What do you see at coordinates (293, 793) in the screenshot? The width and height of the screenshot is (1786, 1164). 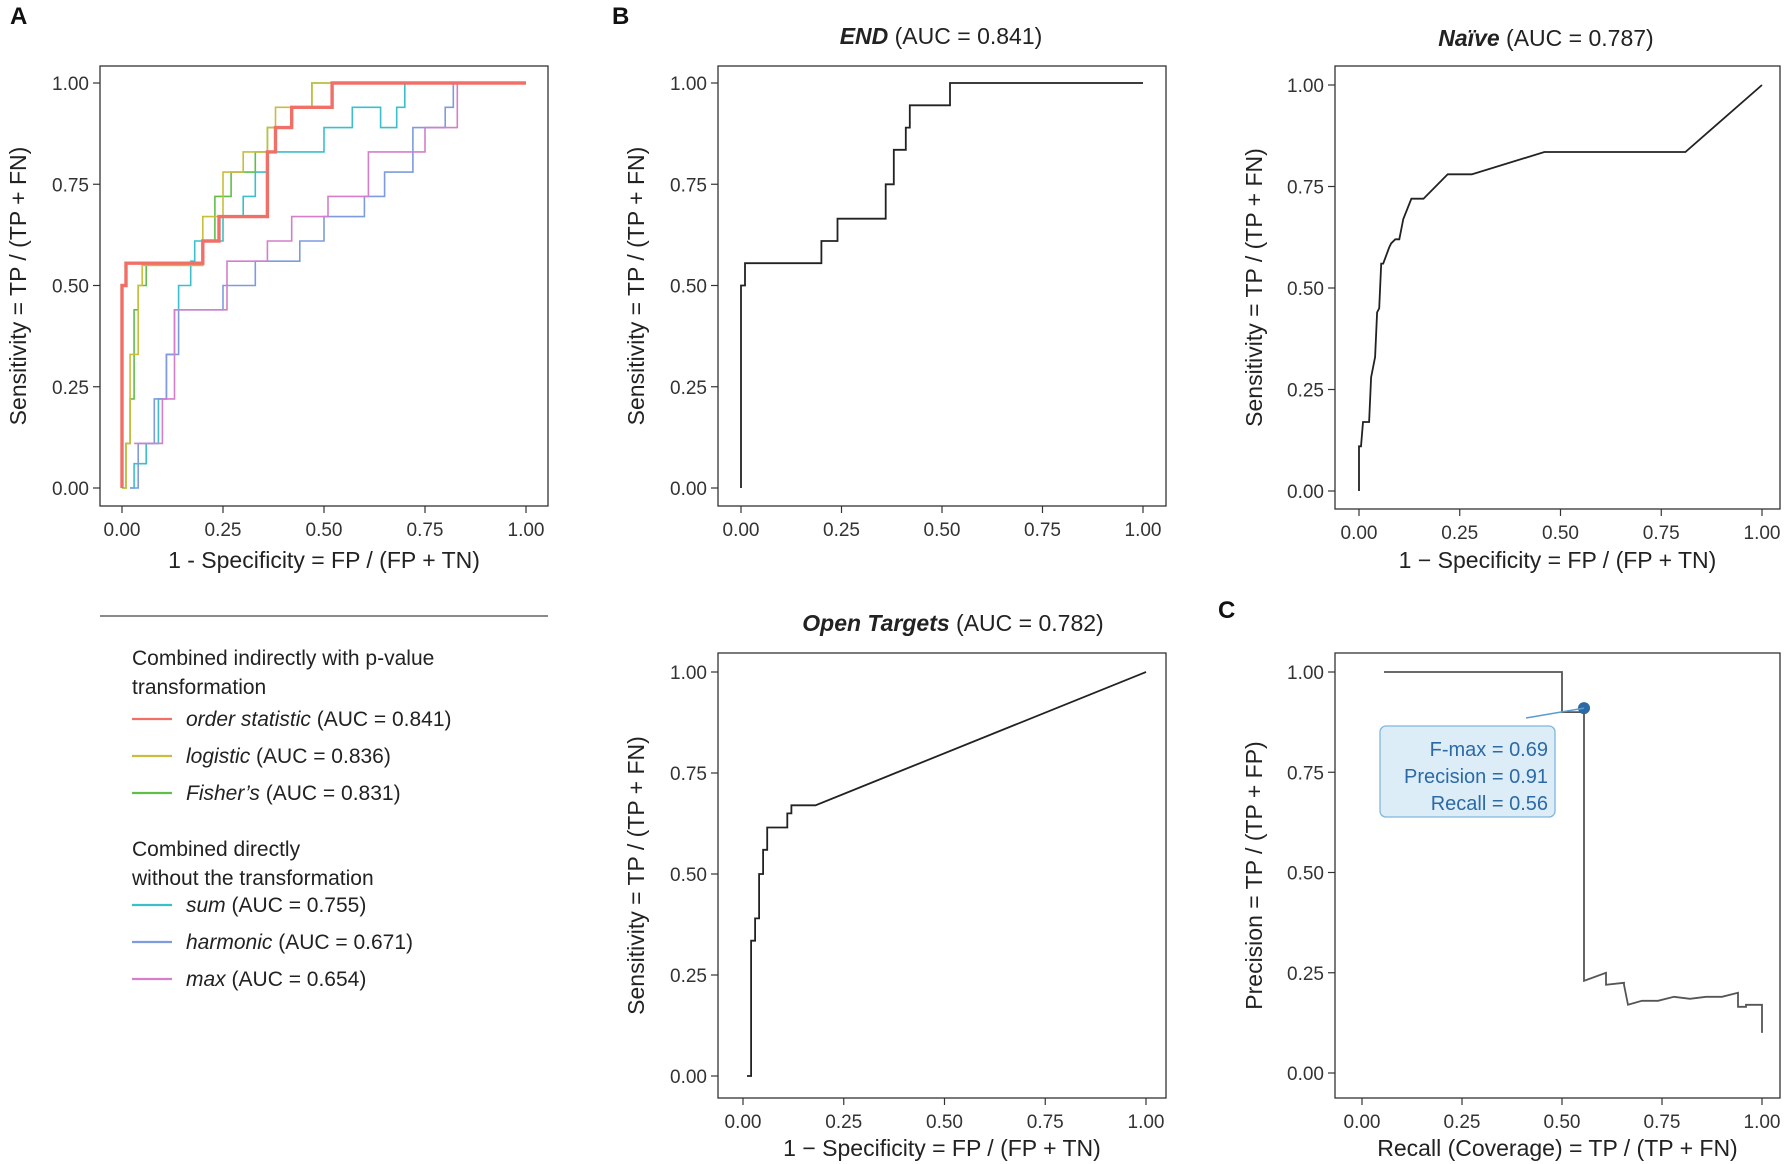 I see `legend-entry: Fisher’s (AUC = 0.831)` at bounding box center [293, 793].